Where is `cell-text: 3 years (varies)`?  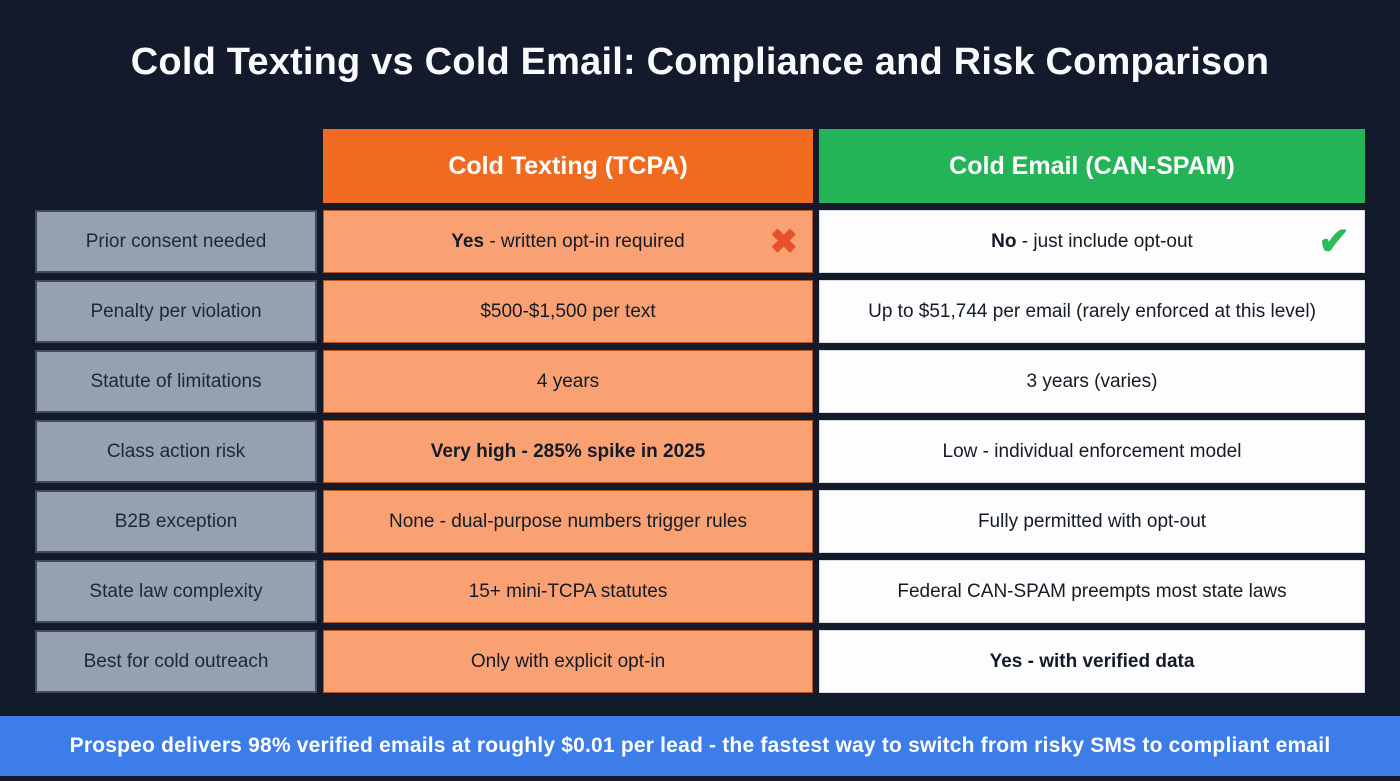 cell-text: 3 years (varies) is located at coordinates (1092, 381).